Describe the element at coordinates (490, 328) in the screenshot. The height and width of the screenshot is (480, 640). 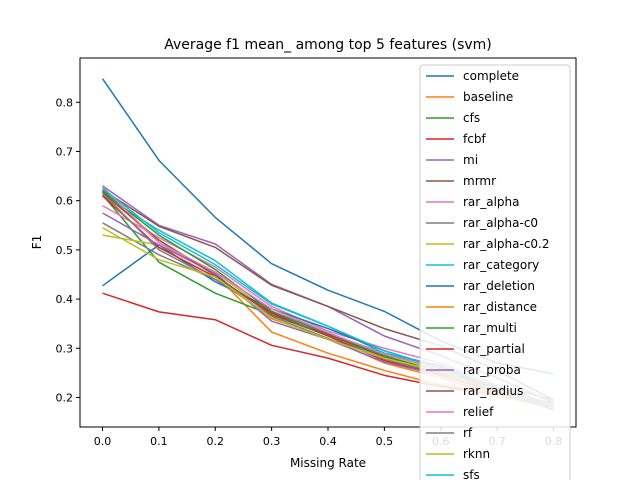
I see `legend-label-rar_multi: rar_multi` at that location.